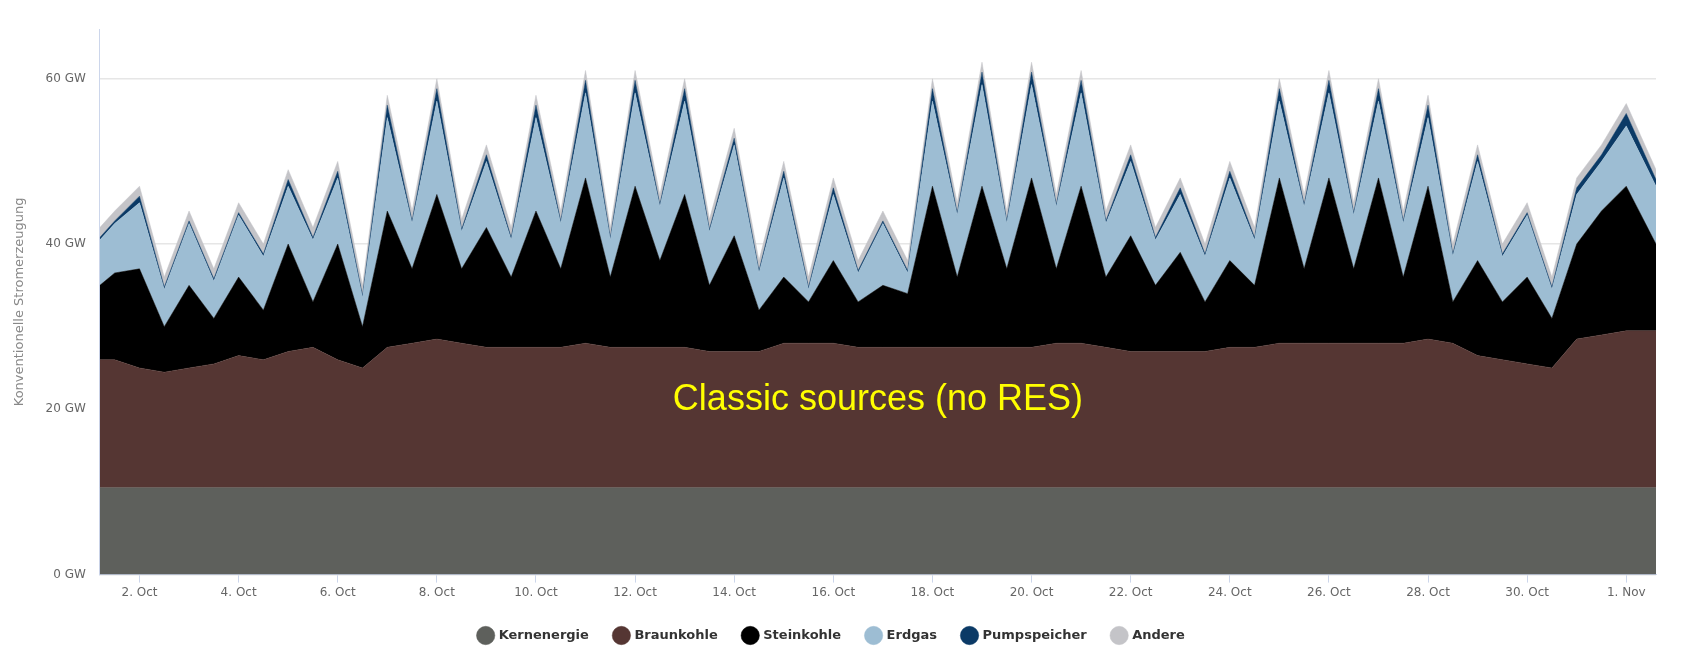  Describe the element at coordinates (734, 591) in the screenshot. I see `x-tick-label: 14. Oct` at that location.